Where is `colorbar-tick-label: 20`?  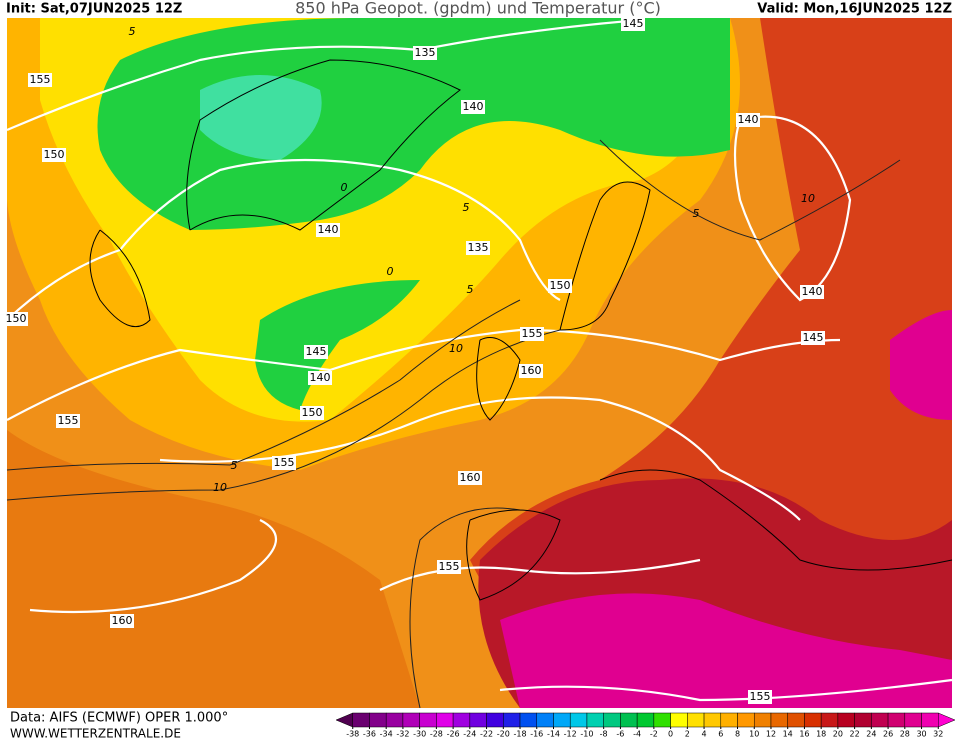
colorbar-tick-label: 20 is located at coordinates (838, 734).